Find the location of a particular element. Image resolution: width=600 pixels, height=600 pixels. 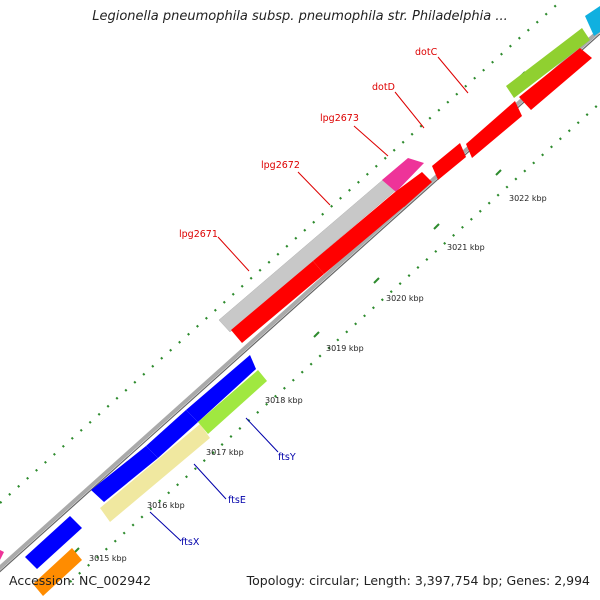

accession-text: Accession: NC_002942 is located at coordinates (80, 580).